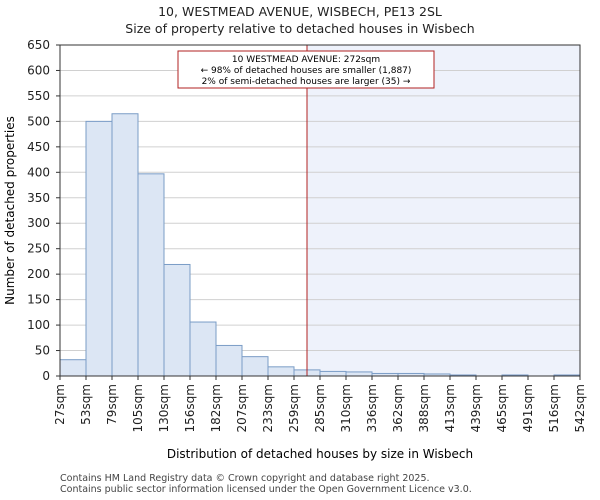 This screenshot has height=500, width=600. What do you see at coordinates (306, 60) in the screenshot?
I see `annotation-line-1: 10 WESTMEAD AVENUE: 272sqm` at bounding box center [306, 60].